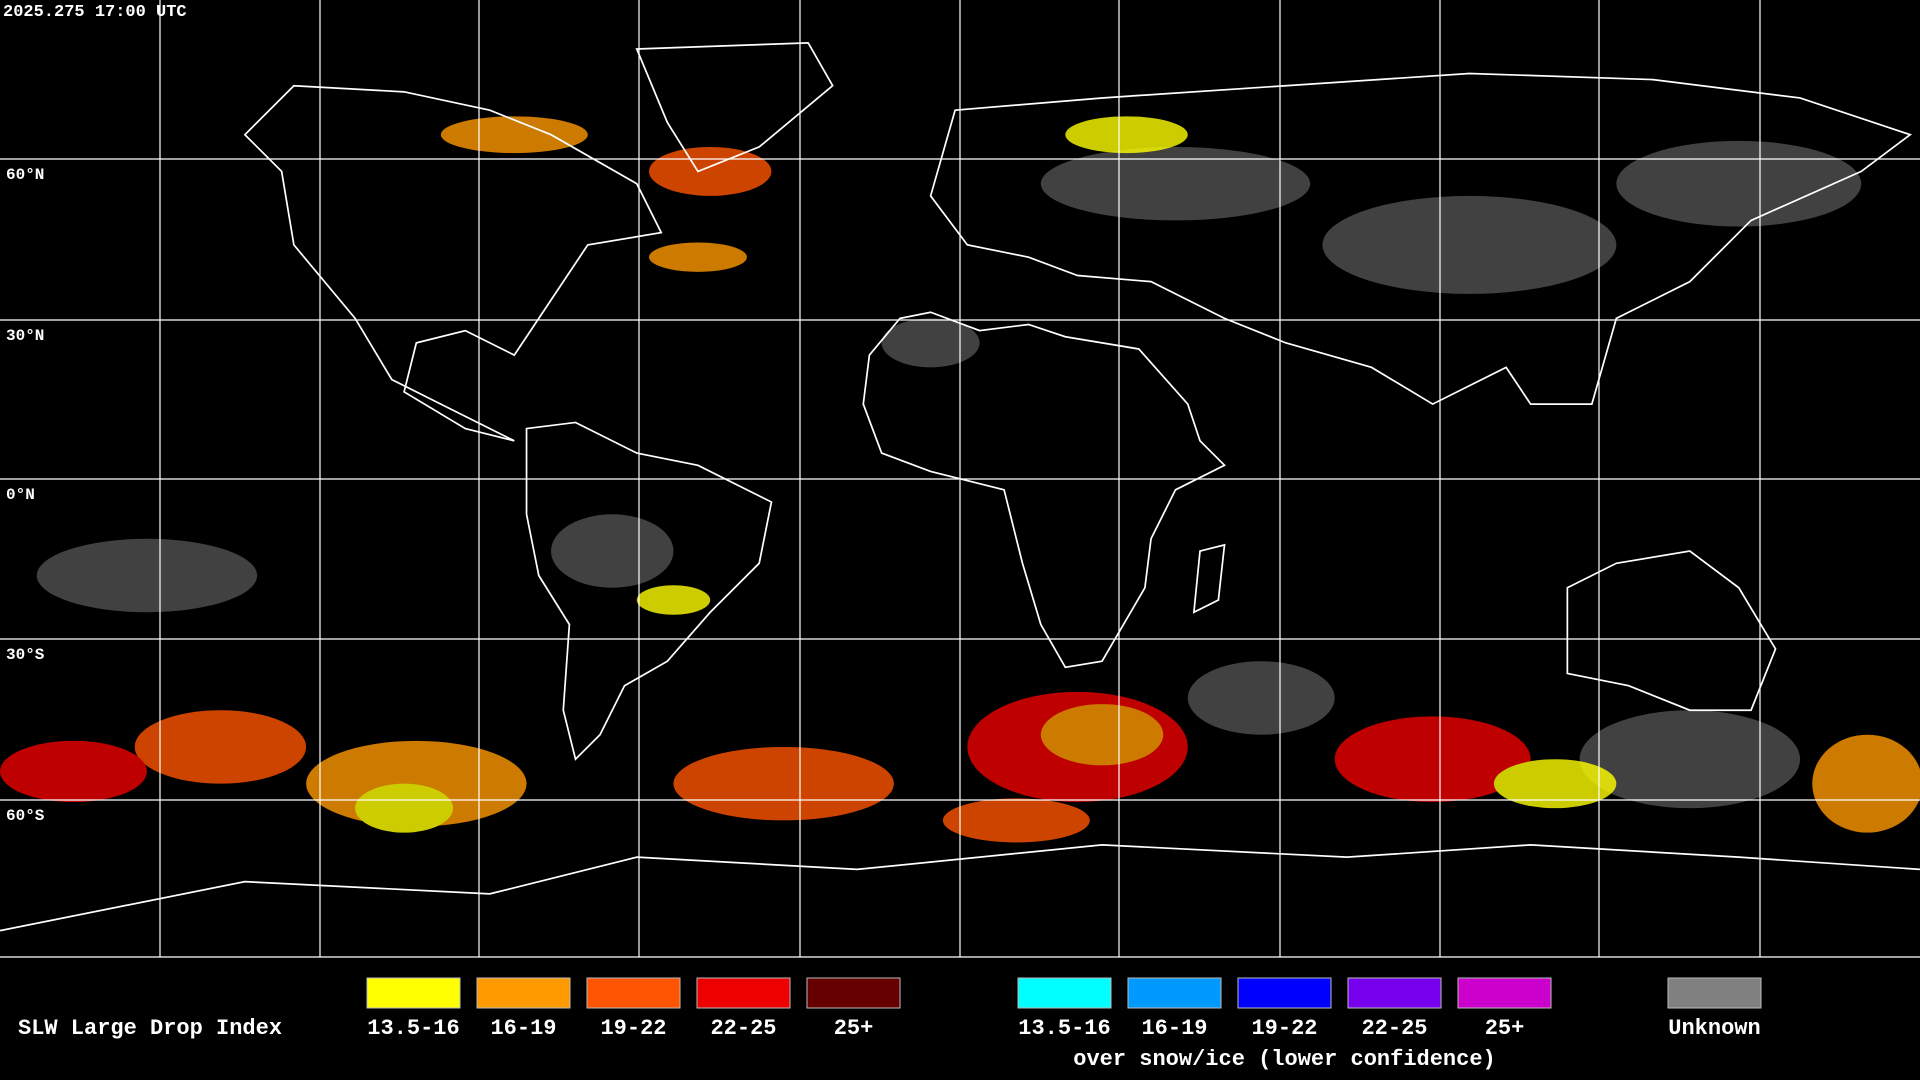 The image size is (1920, 1080). What do you see at coordinates (25, 816) in the screenshot?
I see `latitude-label: 60°S` at bounding box center [25, 816].